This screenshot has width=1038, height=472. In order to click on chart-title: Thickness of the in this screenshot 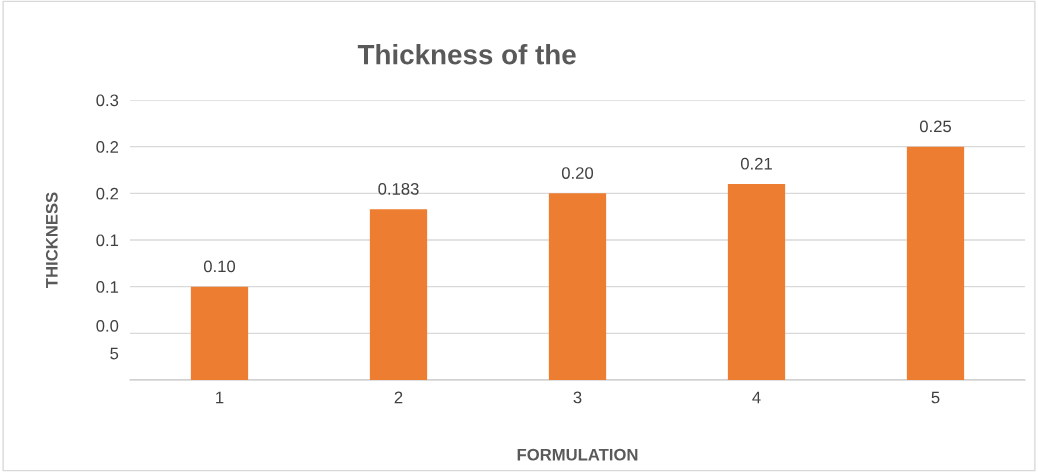, I will do `click(466, 54)`.